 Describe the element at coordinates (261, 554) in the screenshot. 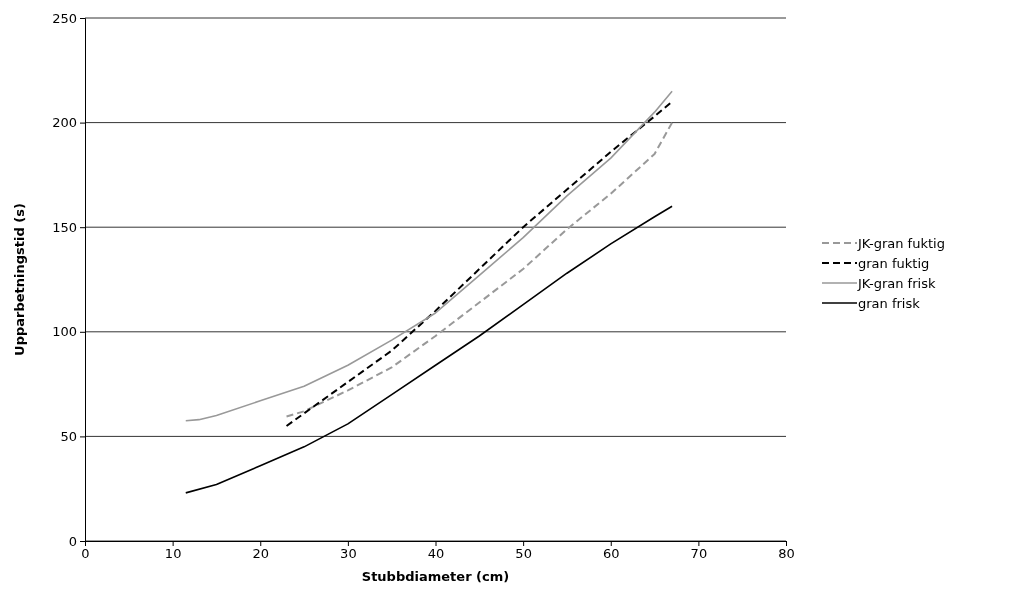

I see `x-tick-label: 20` at that location.